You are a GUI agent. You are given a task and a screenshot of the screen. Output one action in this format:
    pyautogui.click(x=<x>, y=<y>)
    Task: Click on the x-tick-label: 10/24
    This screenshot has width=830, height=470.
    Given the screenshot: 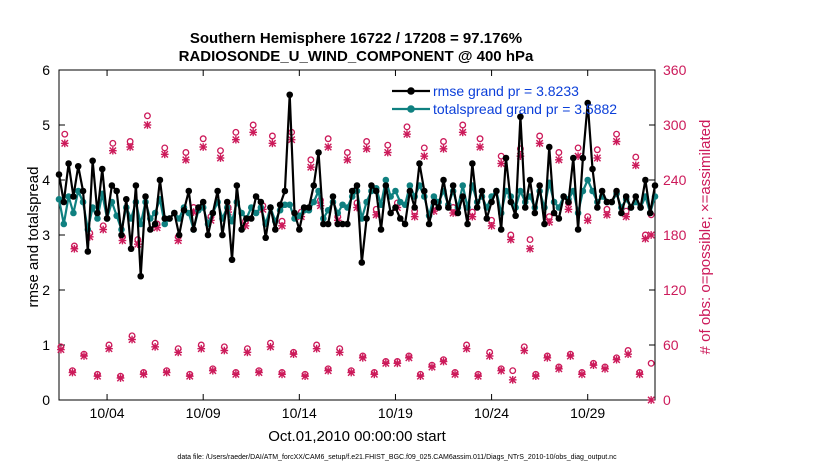 What is the action you would take?
    pyautogui.click(x=491, y=413)
    